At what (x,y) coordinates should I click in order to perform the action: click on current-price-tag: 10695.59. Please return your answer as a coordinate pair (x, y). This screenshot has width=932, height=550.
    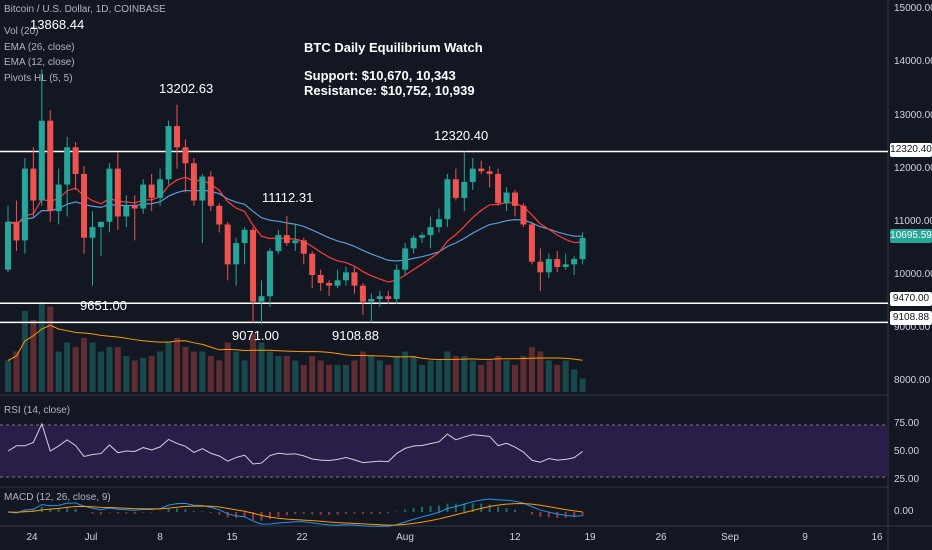
    Looking at the image, I should click on (911, 236).